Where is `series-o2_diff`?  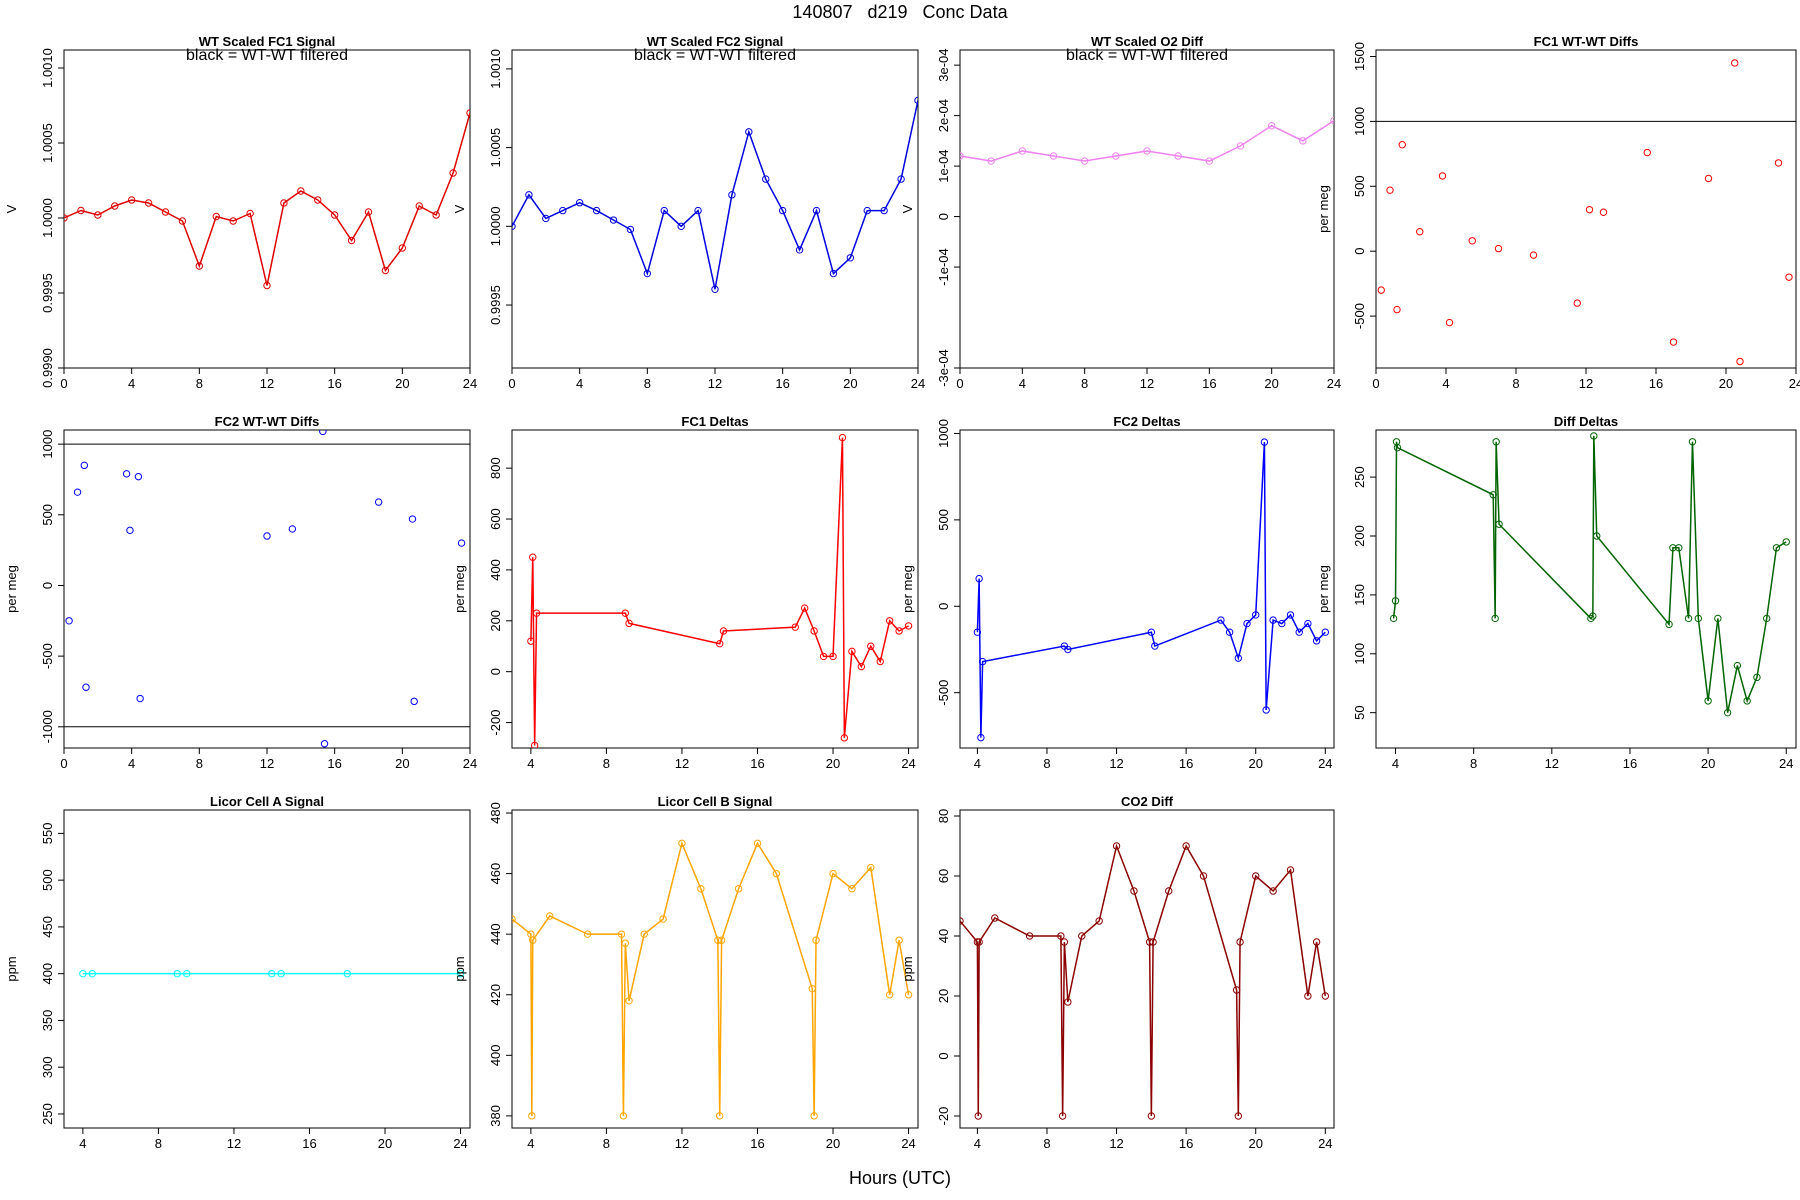
series-o2_diff is located at coordinates (1147, 140).